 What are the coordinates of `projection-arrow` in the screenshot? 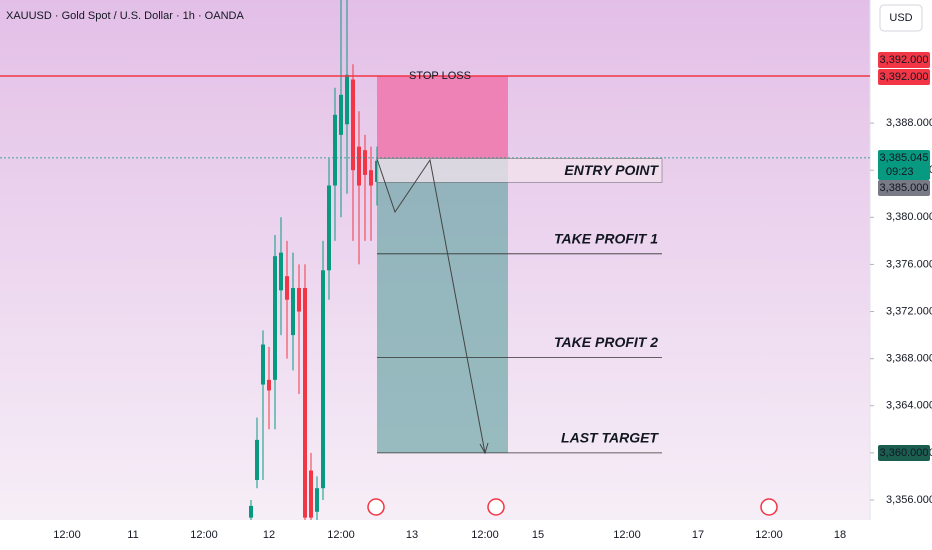 It's located at (484, 448).